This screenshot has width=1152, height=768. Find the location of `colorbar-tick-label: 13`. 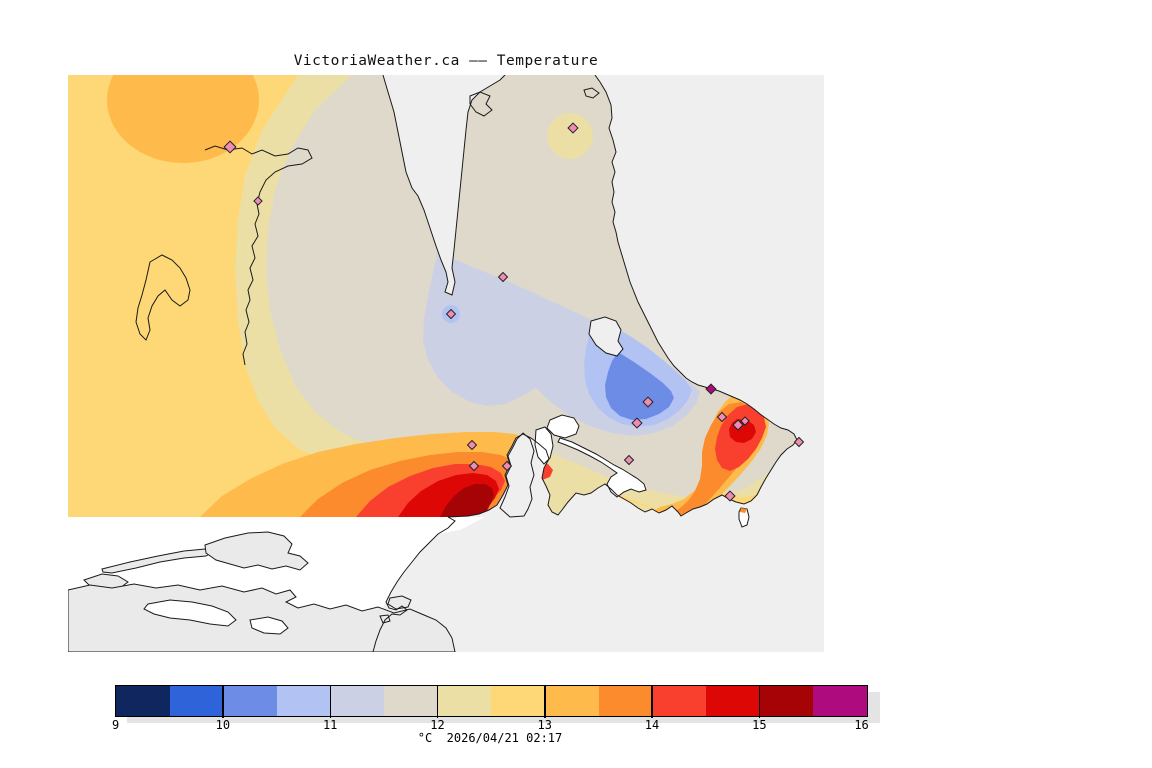

colorbar-tick-label: 13 is located at coordinates (544, 725).